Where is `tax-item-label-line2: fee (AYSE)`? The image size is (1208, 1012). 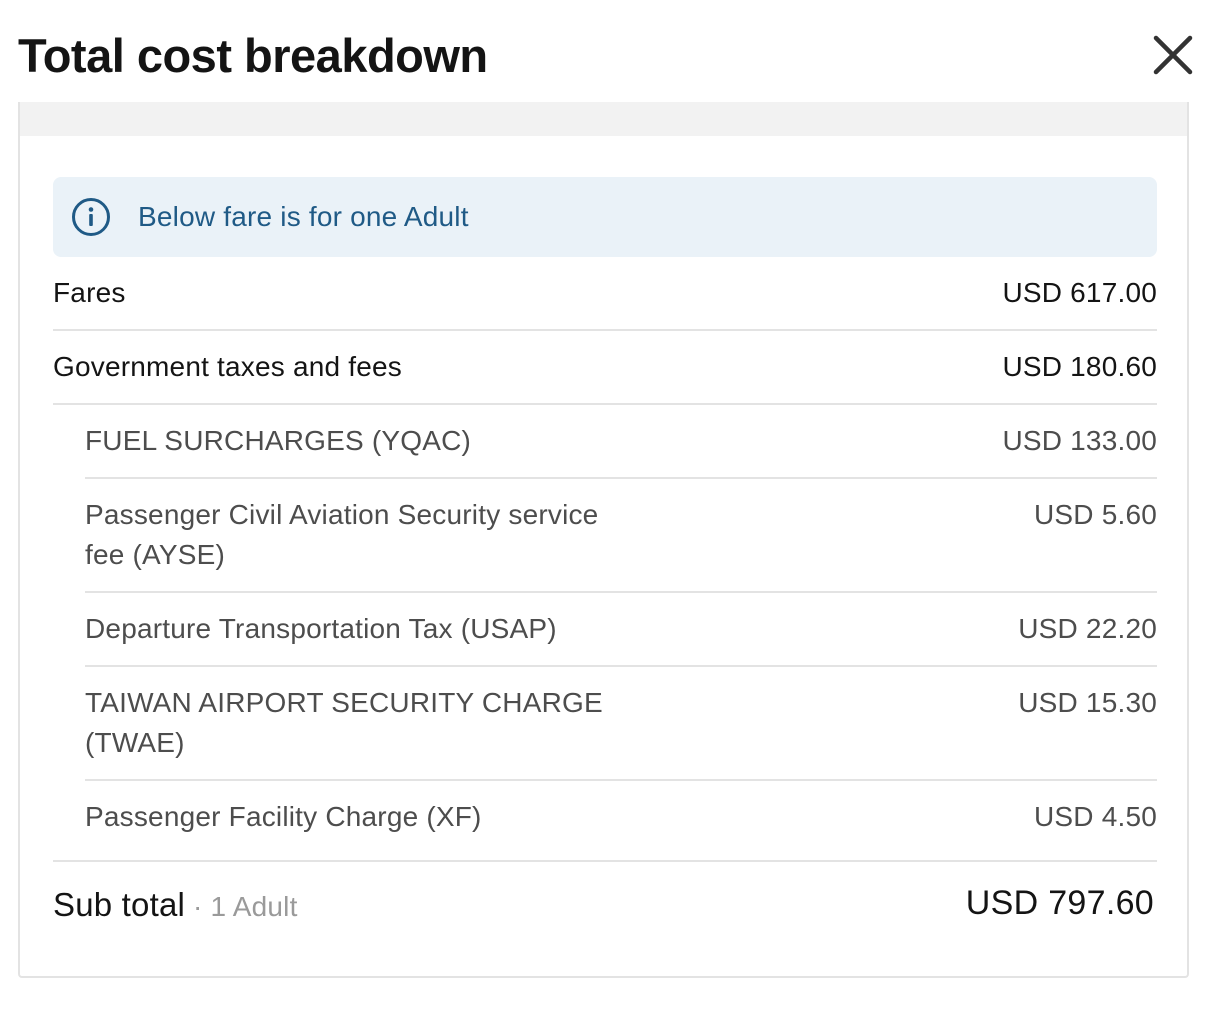 tax-item-label-line2: fee (AYSE) is located at coordinates (155, 554).